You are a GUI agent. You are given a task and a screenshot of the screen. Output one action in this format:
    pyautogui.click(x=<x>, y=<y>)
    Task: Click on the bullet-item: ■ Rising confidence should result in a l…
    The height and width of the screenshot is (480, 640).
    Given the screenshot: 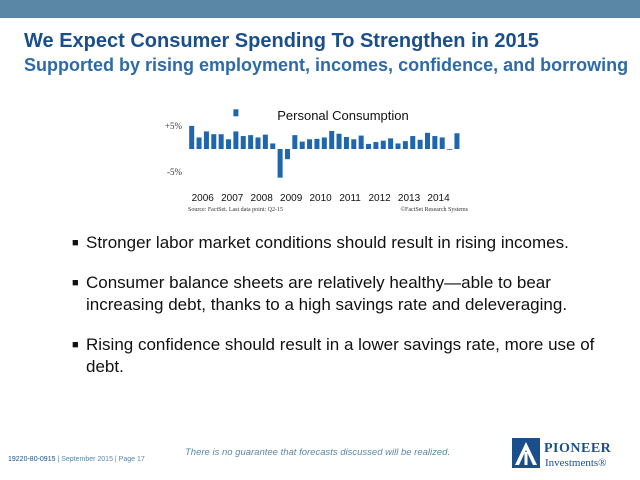 What is the action you would take?
    pyautogui.click(x=342, y=356)
    